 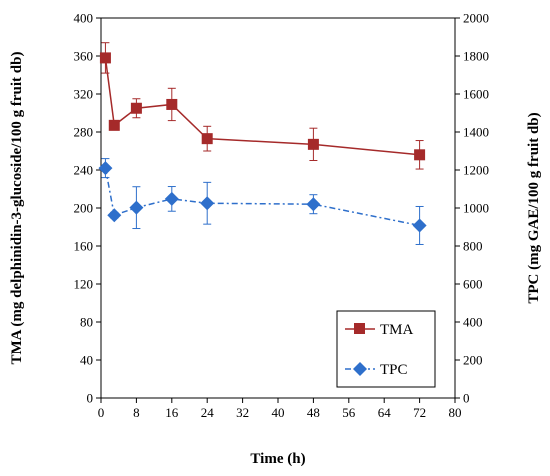 What do you see at coordinates (360, 369) in the screenshot?
I see `legend-tpc-marker` at bounding box center [360, 369].